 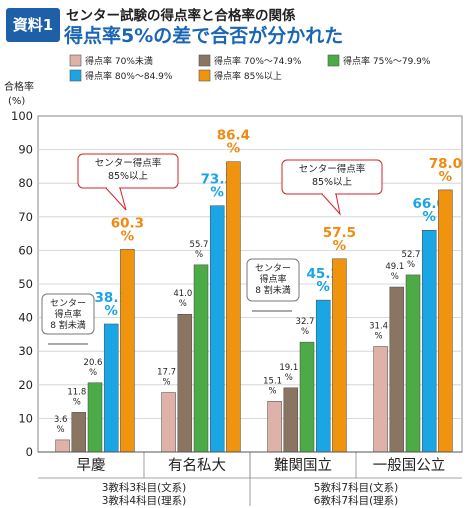 I want to click on y-tick-label: 60, so click(x=25, y=250).